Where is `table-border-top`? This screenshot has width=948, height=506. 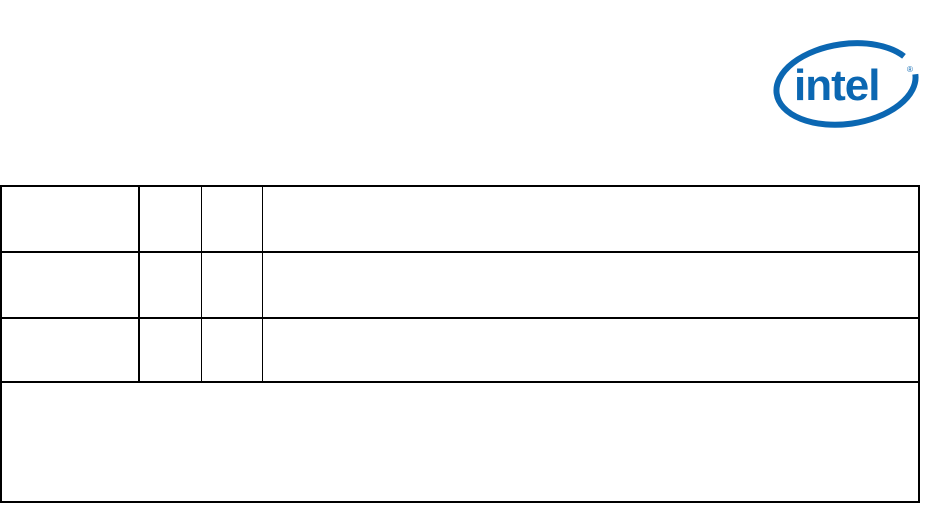 table-border-top is located at coordinates (460, 186).